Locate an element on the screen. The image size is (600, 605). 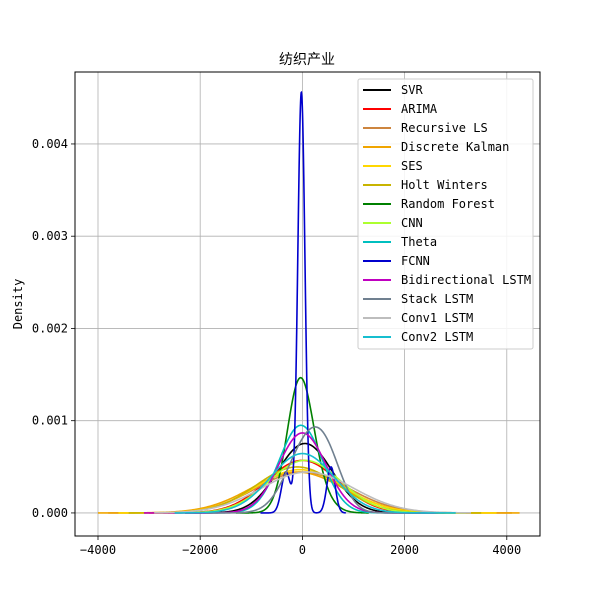
legend-label-bidirectional-lstm: Bidirectional LSTM is located at coordinates (466, 280).